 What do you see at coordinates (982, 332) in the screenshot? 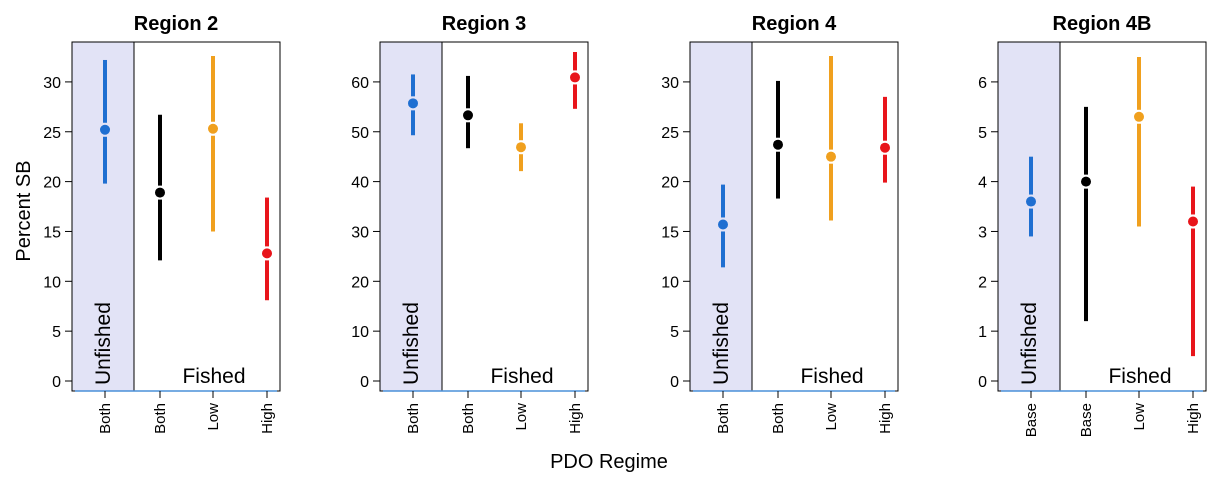
I see `y-tick-label: 1` at bounding box center [982, 332].